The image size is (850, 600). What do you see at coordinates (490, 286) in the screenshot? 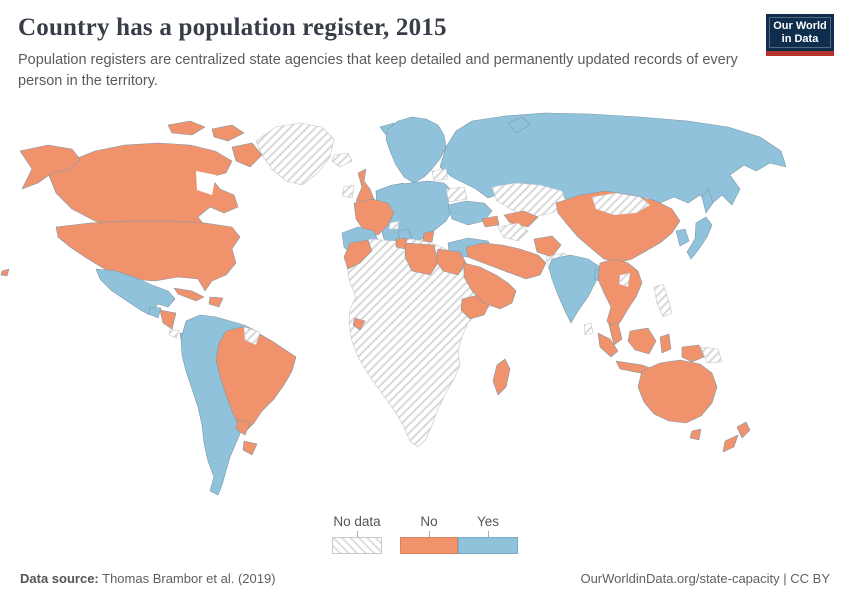
I see `map-region-arabia` at bounding box center [490, 286].